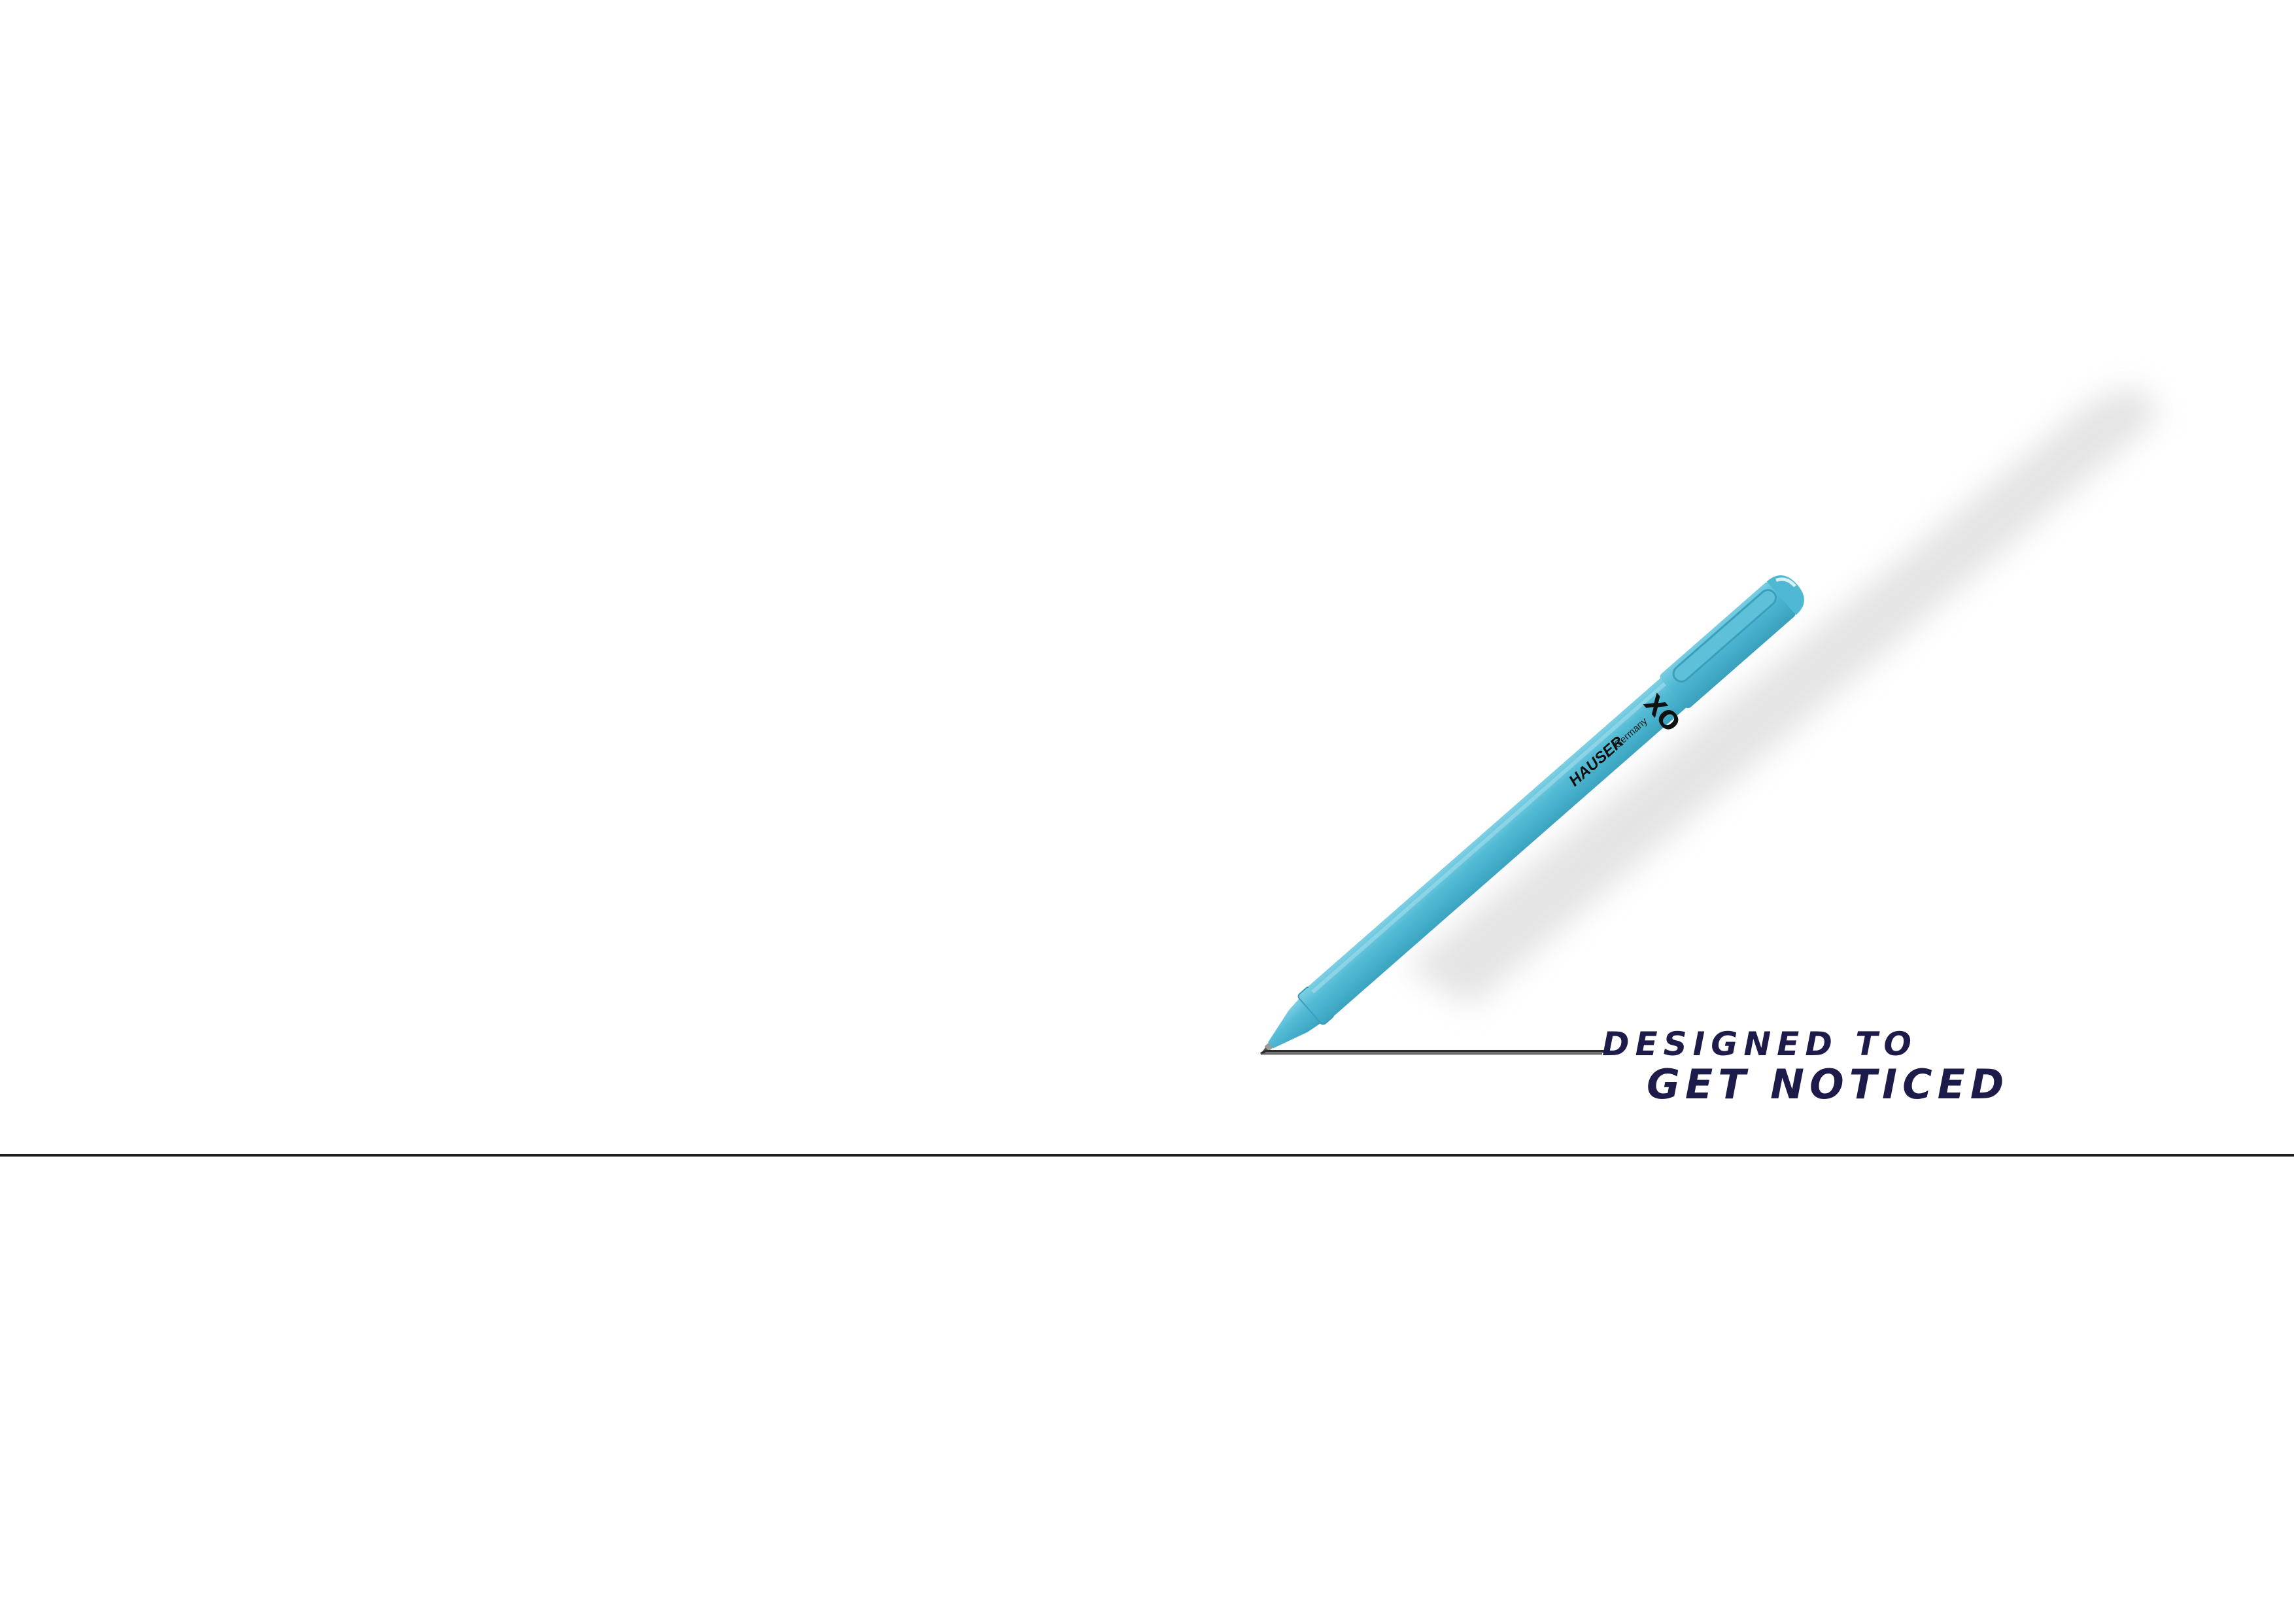 Image resolution: width=2294 pixels, height=1624 pixels. I want to click on tagline-line-1: DESIGNED TO, so click(1759, 1044).